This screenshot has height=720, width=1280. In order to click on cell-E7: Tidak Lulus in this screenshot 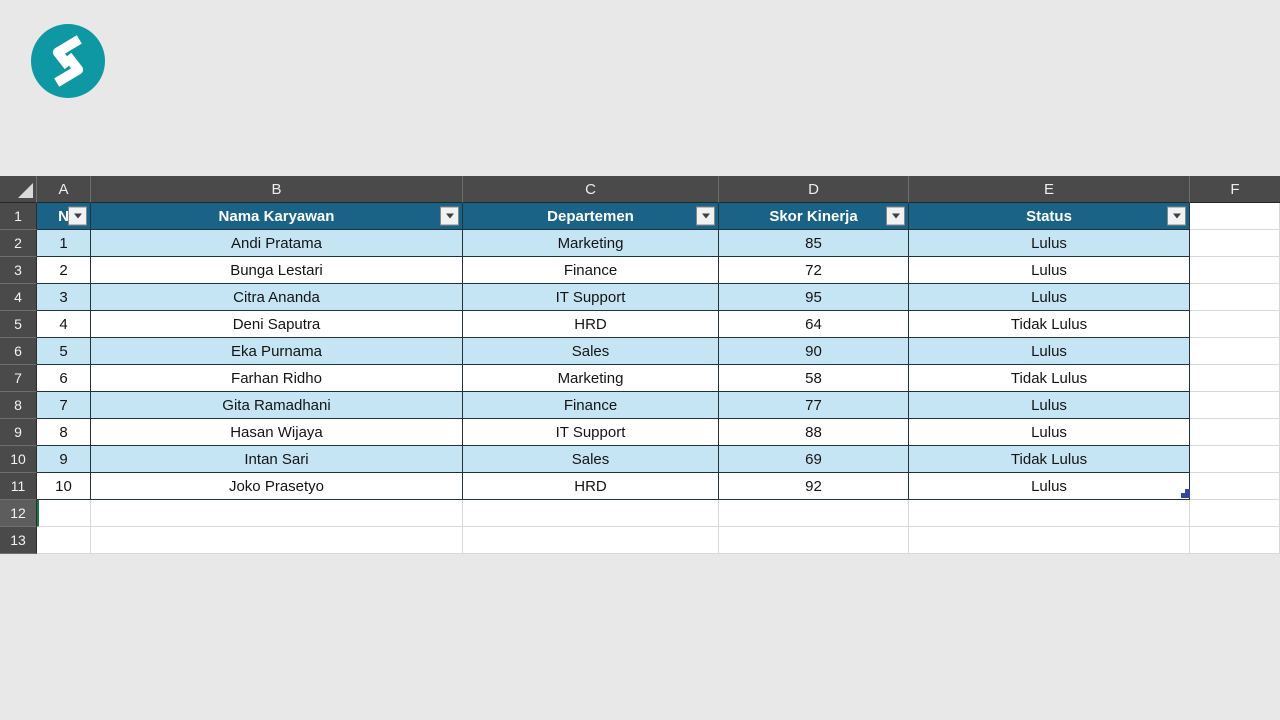, I will do `click(1049, 378)`.